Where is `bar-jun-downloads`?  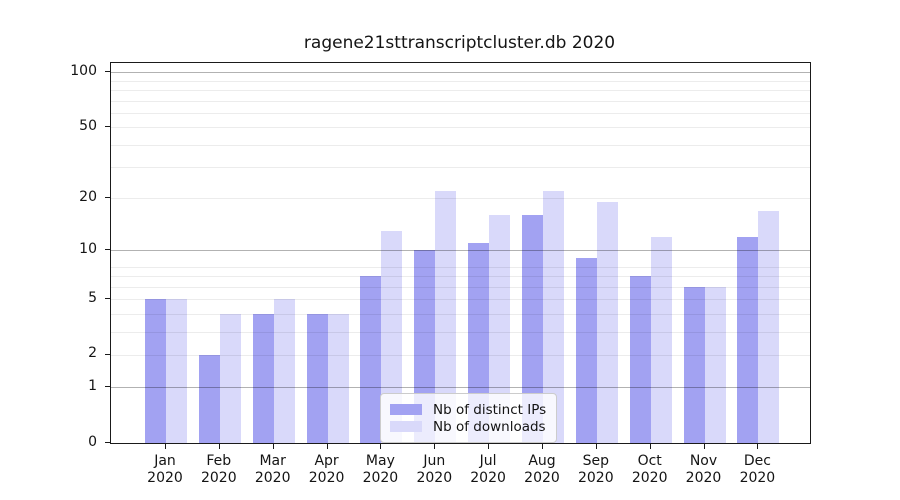
bar-jun-downloads is located at coordinates (446, 317).